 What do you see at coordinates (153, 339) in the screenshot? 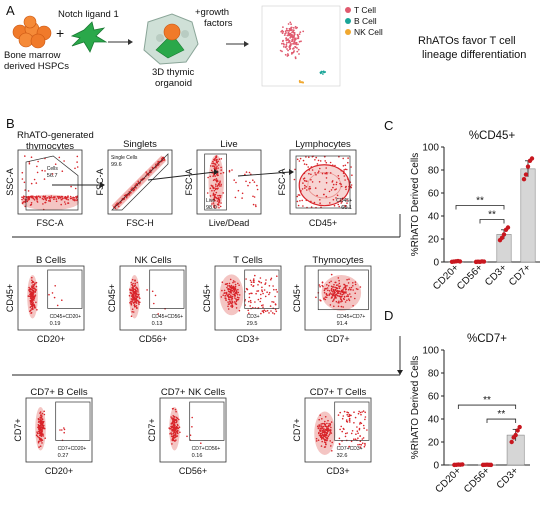
I see `flow-plot-xlabel: CD56+` at bounding box center [153, 339].